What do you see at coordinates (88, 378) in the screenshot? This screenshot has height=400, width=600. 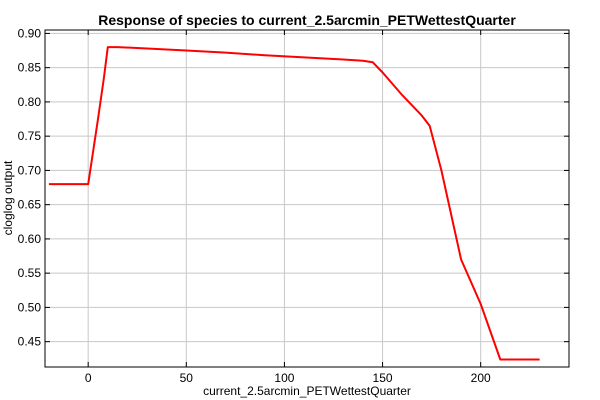 I see `x-tick-label: 0` at bounding box center [88, 378].